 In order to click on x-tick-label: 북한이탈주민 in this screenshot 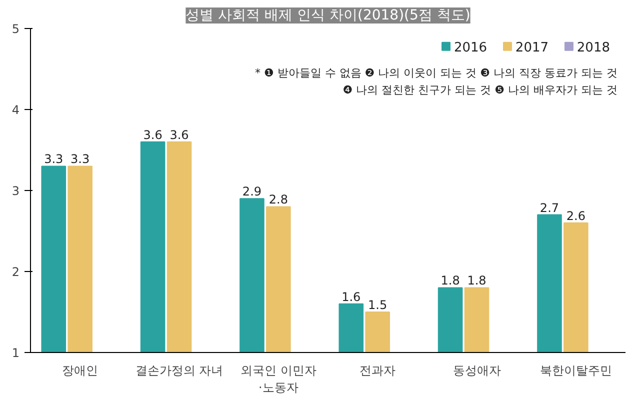, I will do `click(576, 371)`.